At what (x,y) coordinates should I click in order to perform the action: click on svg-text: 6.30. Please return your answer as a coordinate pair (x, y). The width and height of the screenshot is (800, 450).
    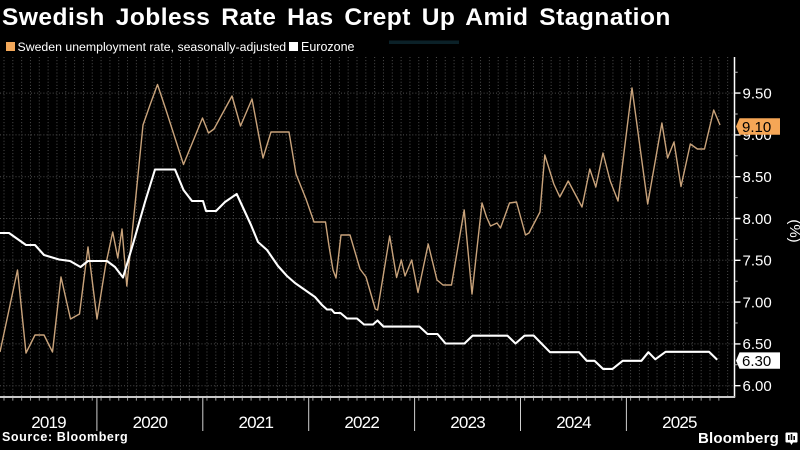
    Looking at the image, I should click on (756, 361).